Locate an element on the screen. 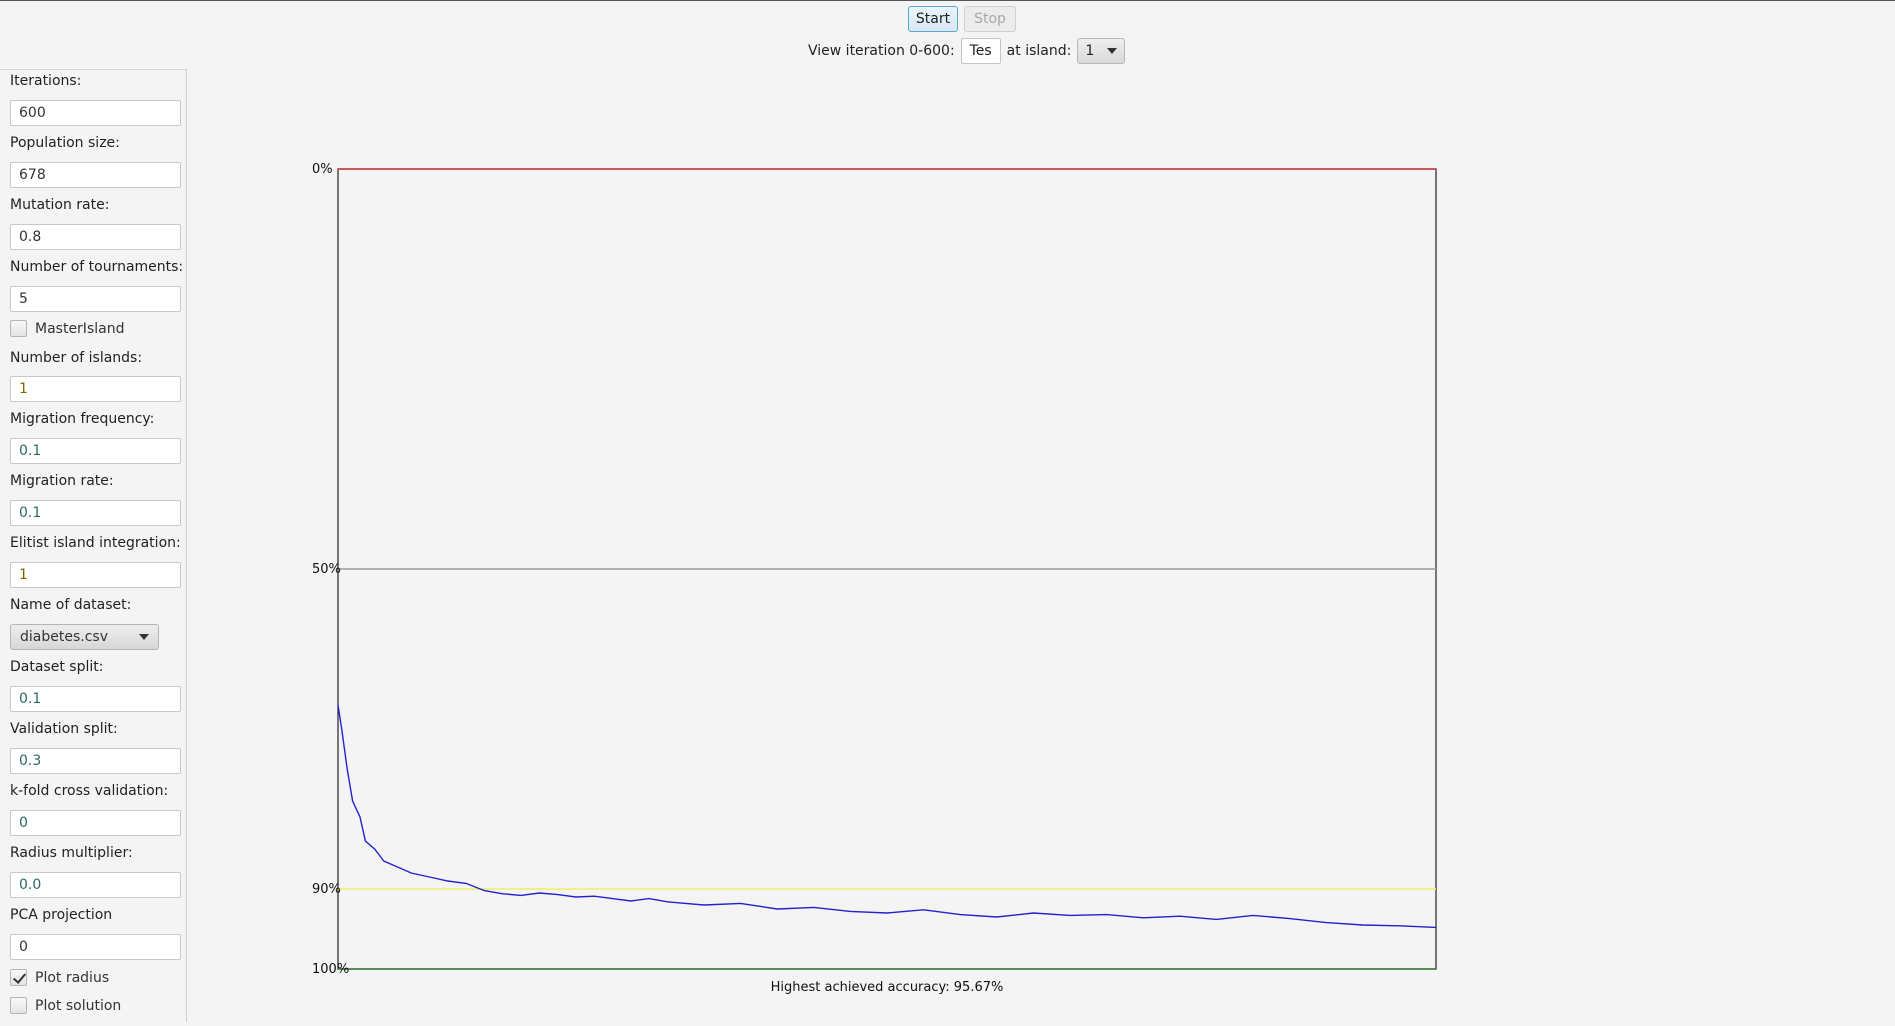 Image resolution: width=1895 pixels, height=1026 pixels. view-iteration-row: View iteration 0-600: Tes at island: 1 is located at coordinates (967, 51).